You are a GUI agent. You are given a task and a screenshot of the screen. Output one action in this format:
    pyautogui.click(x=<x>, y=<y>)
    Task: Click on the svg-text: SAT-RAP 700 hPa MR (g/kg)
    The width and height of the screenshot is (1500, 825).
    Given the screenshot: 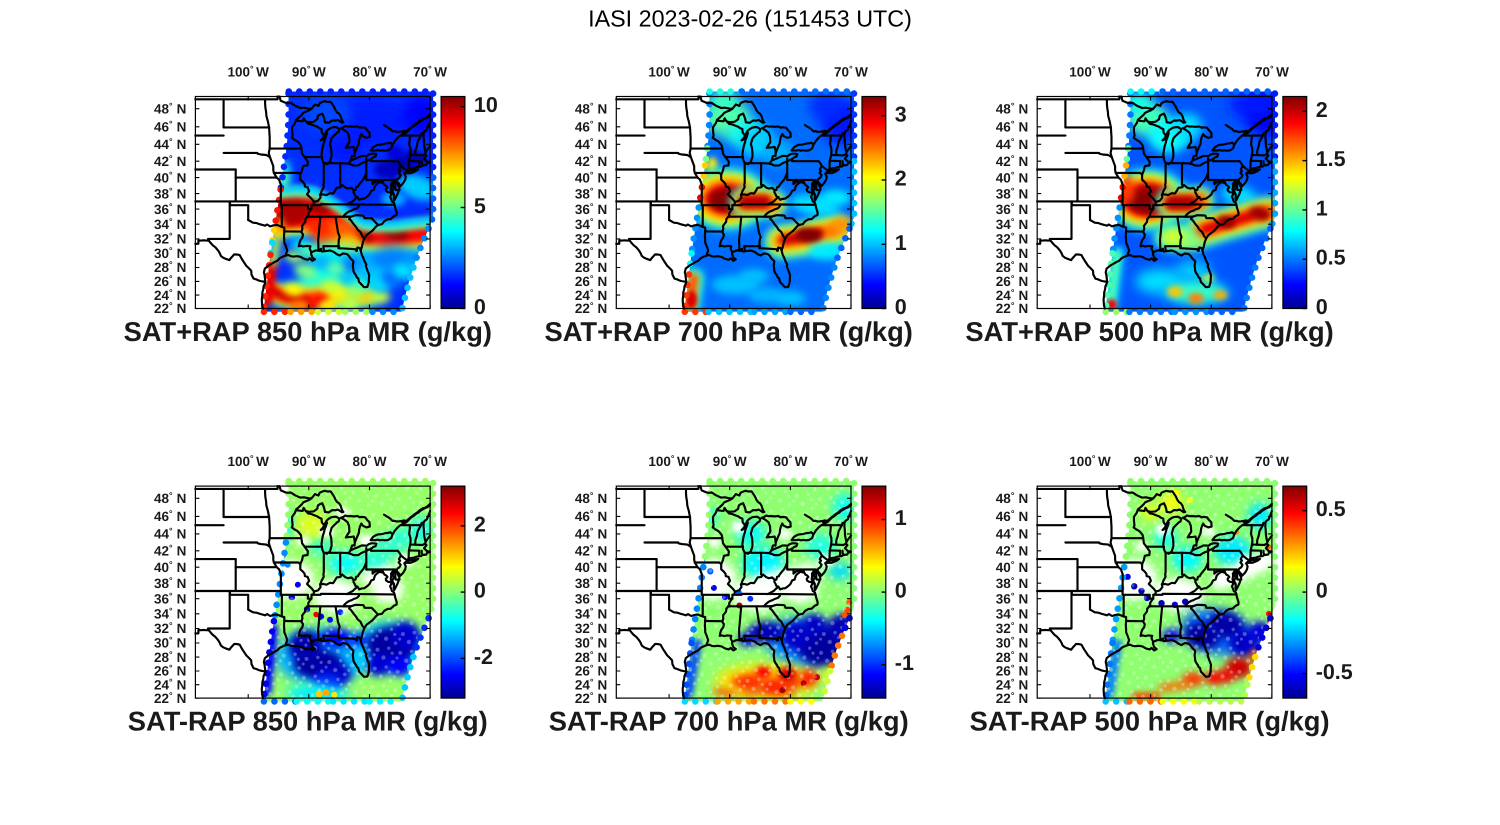 What is the action you would take?
    pyautogui.click(x=729, y=720)
    